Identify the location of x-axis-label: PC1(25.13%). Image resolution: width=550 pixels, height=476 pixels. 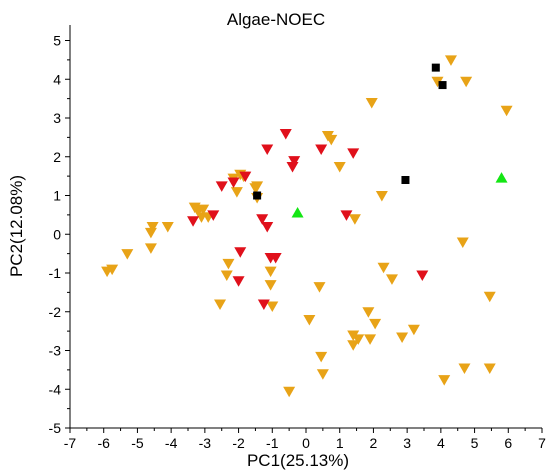
(298, 460).